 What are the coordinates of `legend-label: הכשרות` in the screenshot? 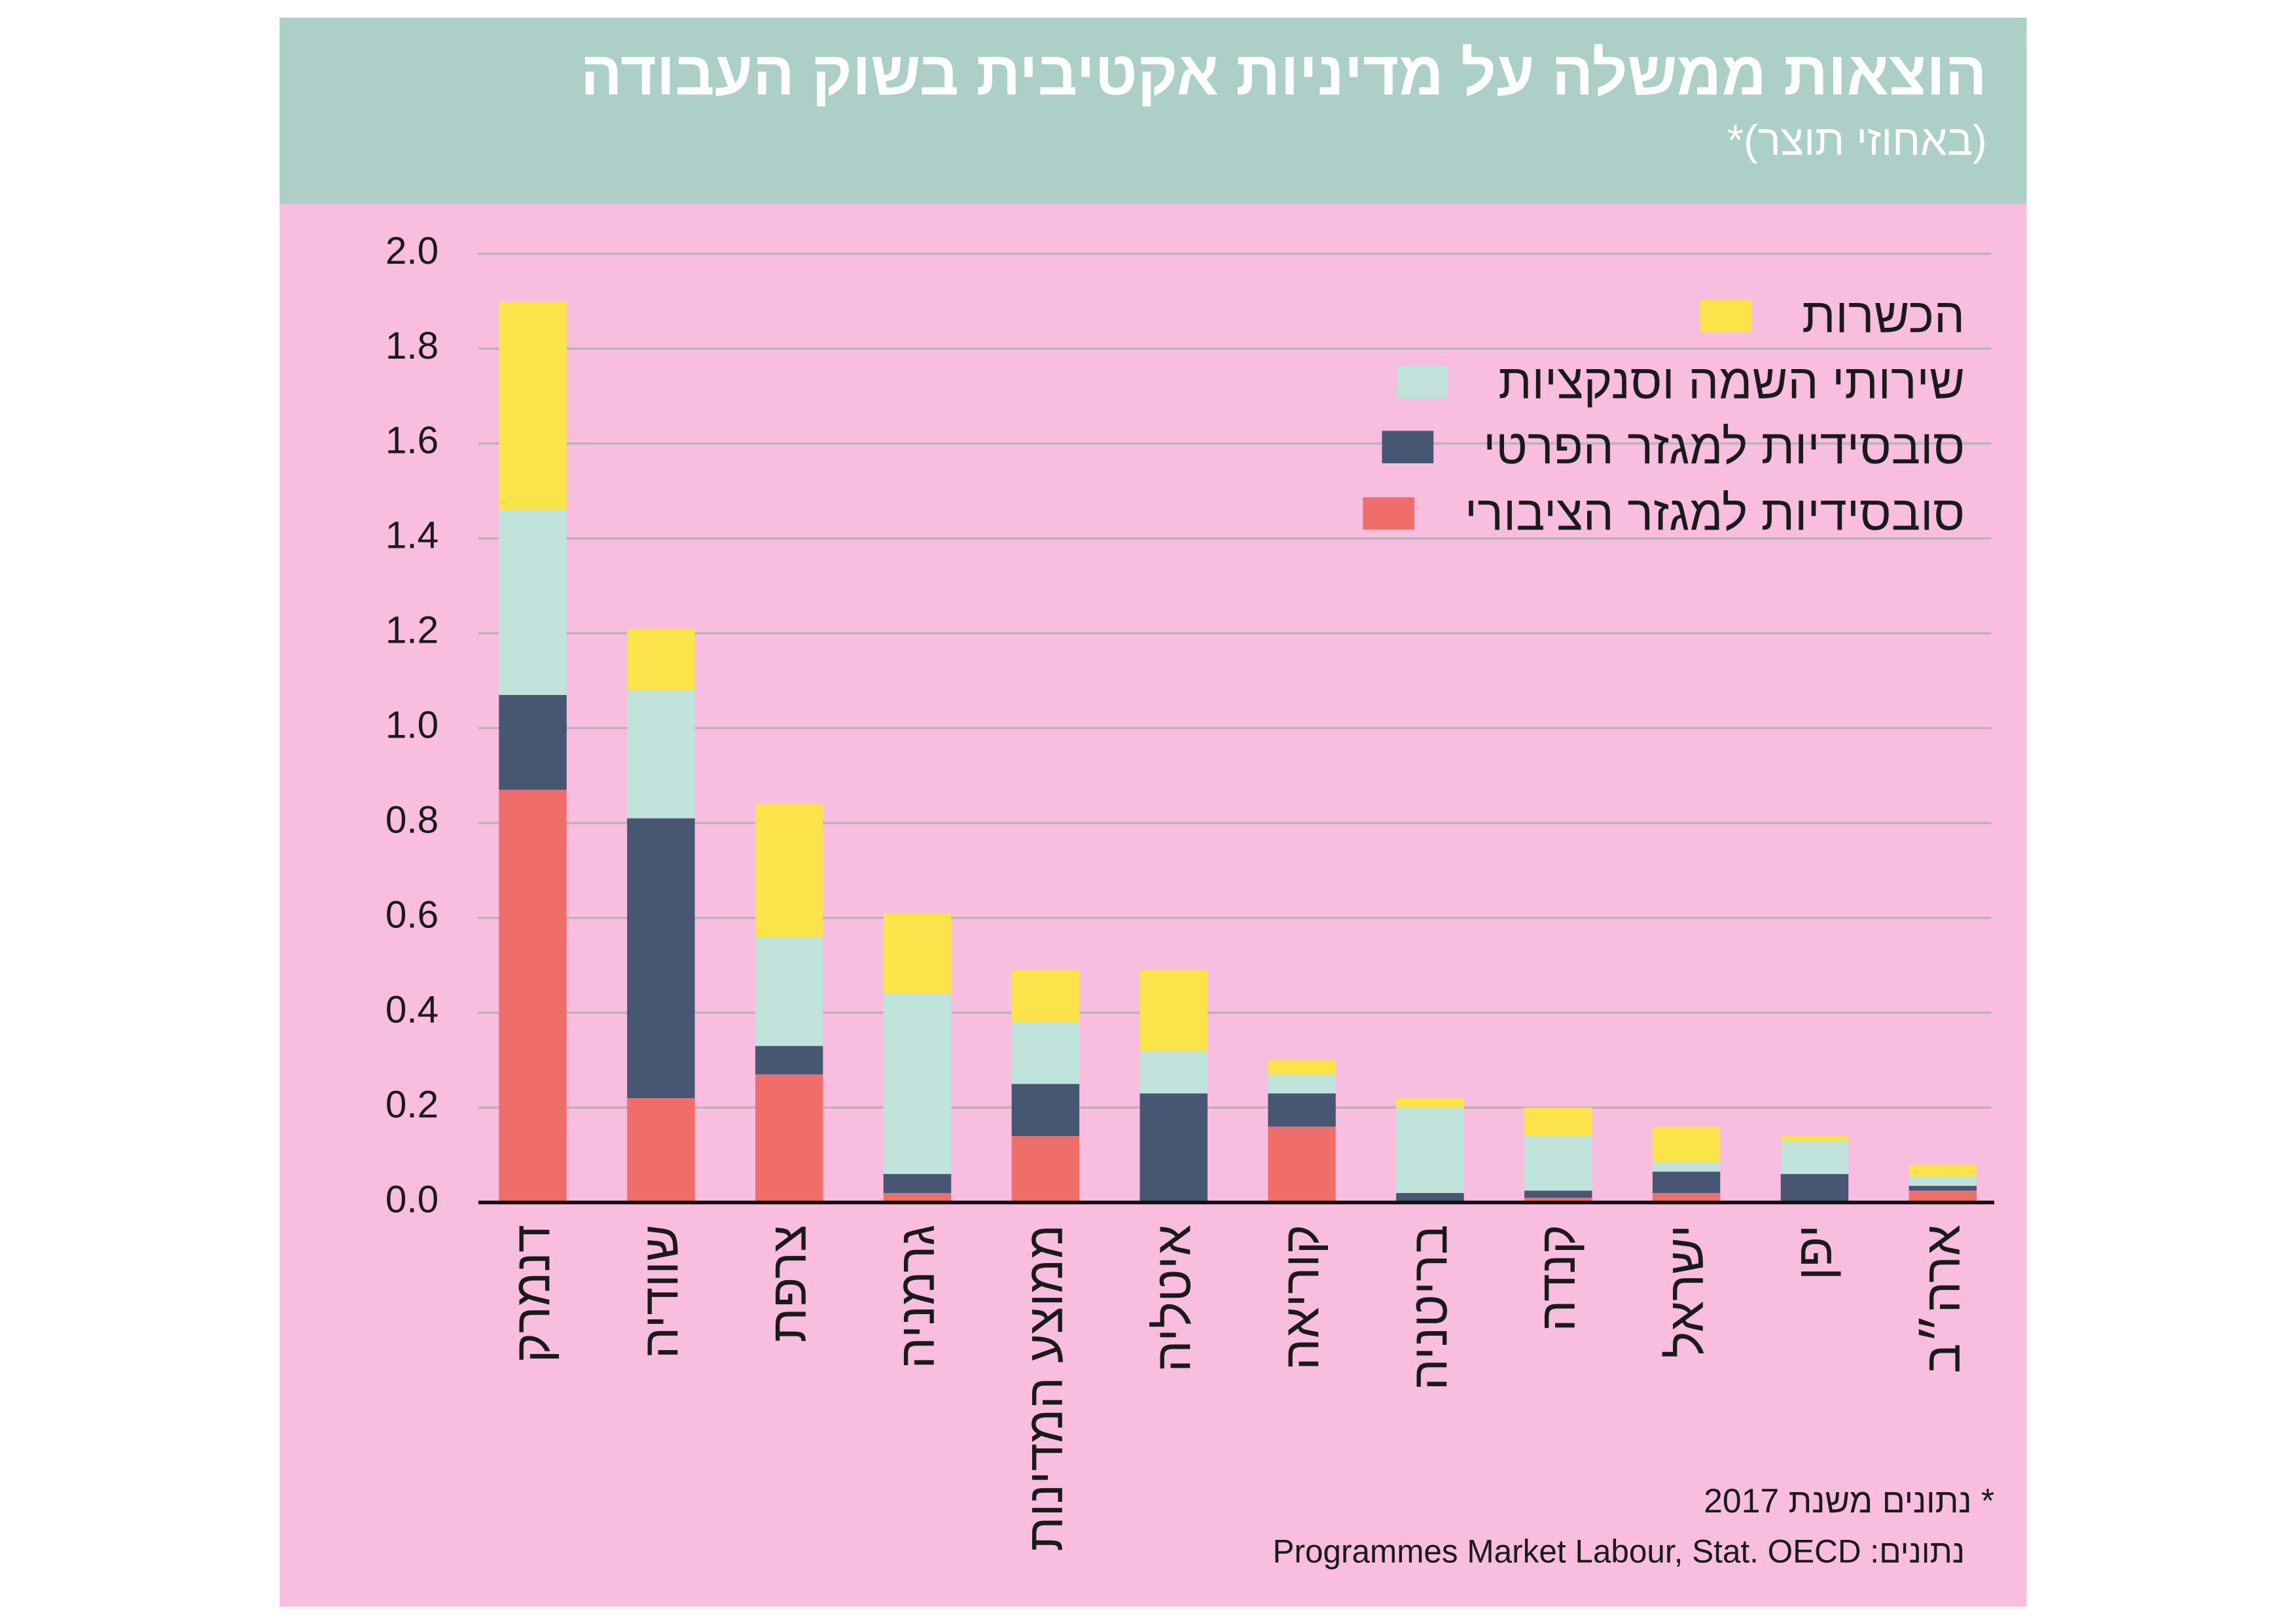 It's located at (1883, 315).